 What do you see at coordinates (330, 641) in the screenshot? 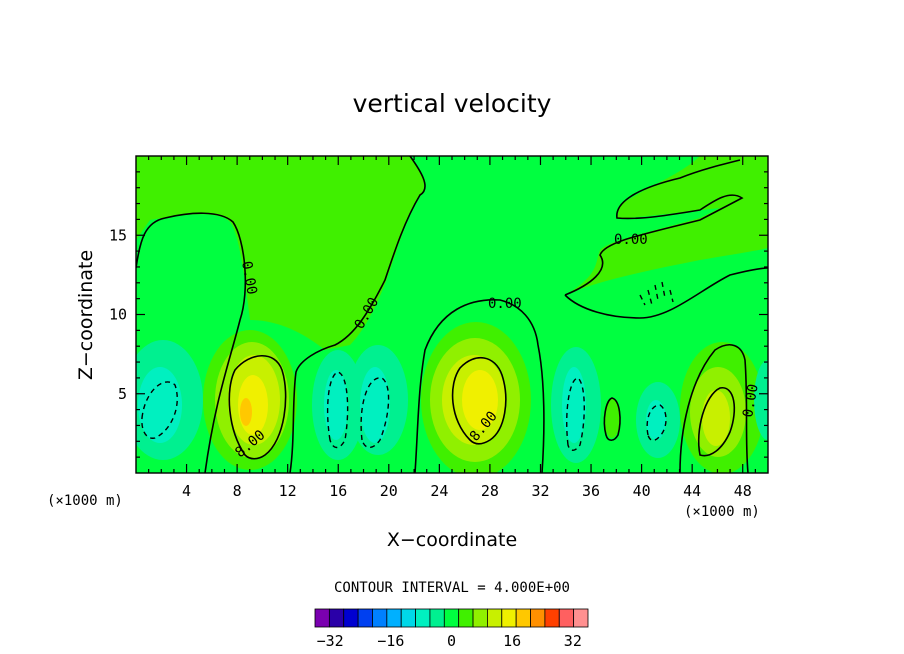
I see `colorbar-tick-label: −32` at bounding box center [330, 641].